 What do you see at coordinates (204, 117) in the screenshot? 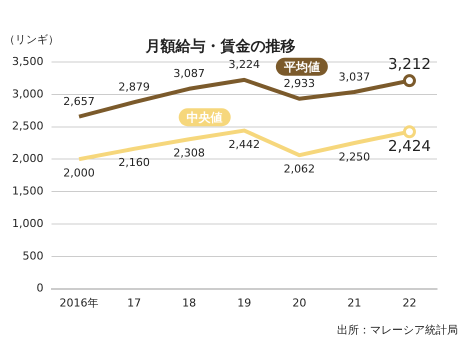
I see `series-label: 中央値` at bounding box center [204, 117].